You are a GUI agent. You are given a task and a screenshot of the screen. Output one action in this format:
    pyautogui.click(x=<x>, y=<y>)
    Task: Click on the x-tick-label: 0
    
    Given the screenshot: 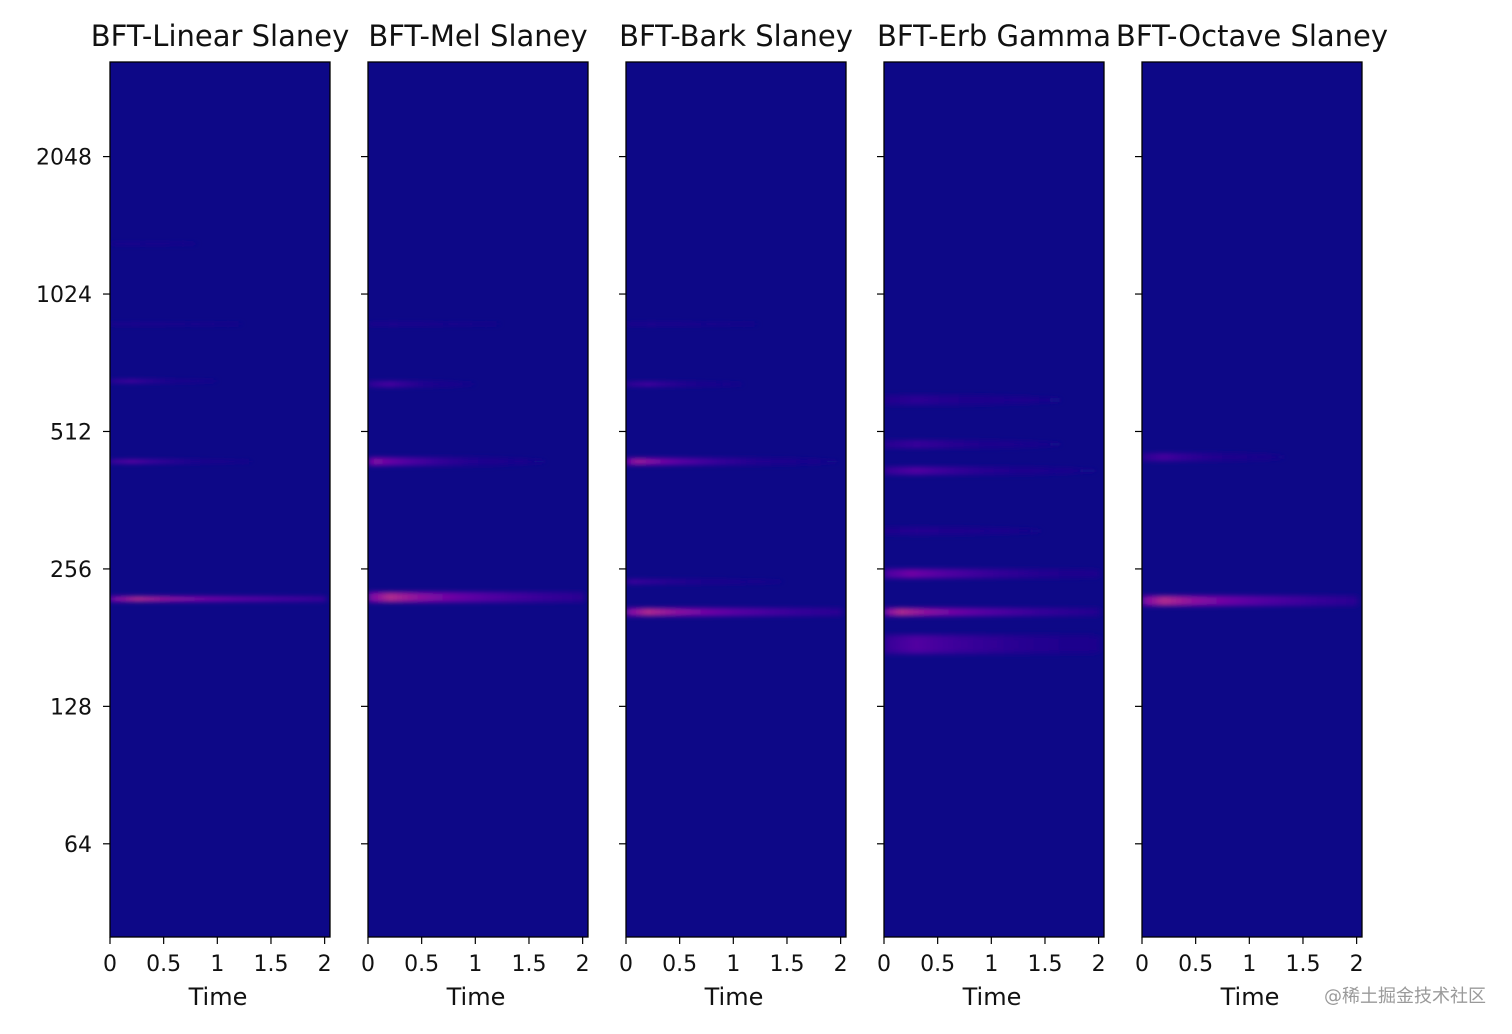 What is the action you would take?
    pyautogui.click(x=884, y=964)
    